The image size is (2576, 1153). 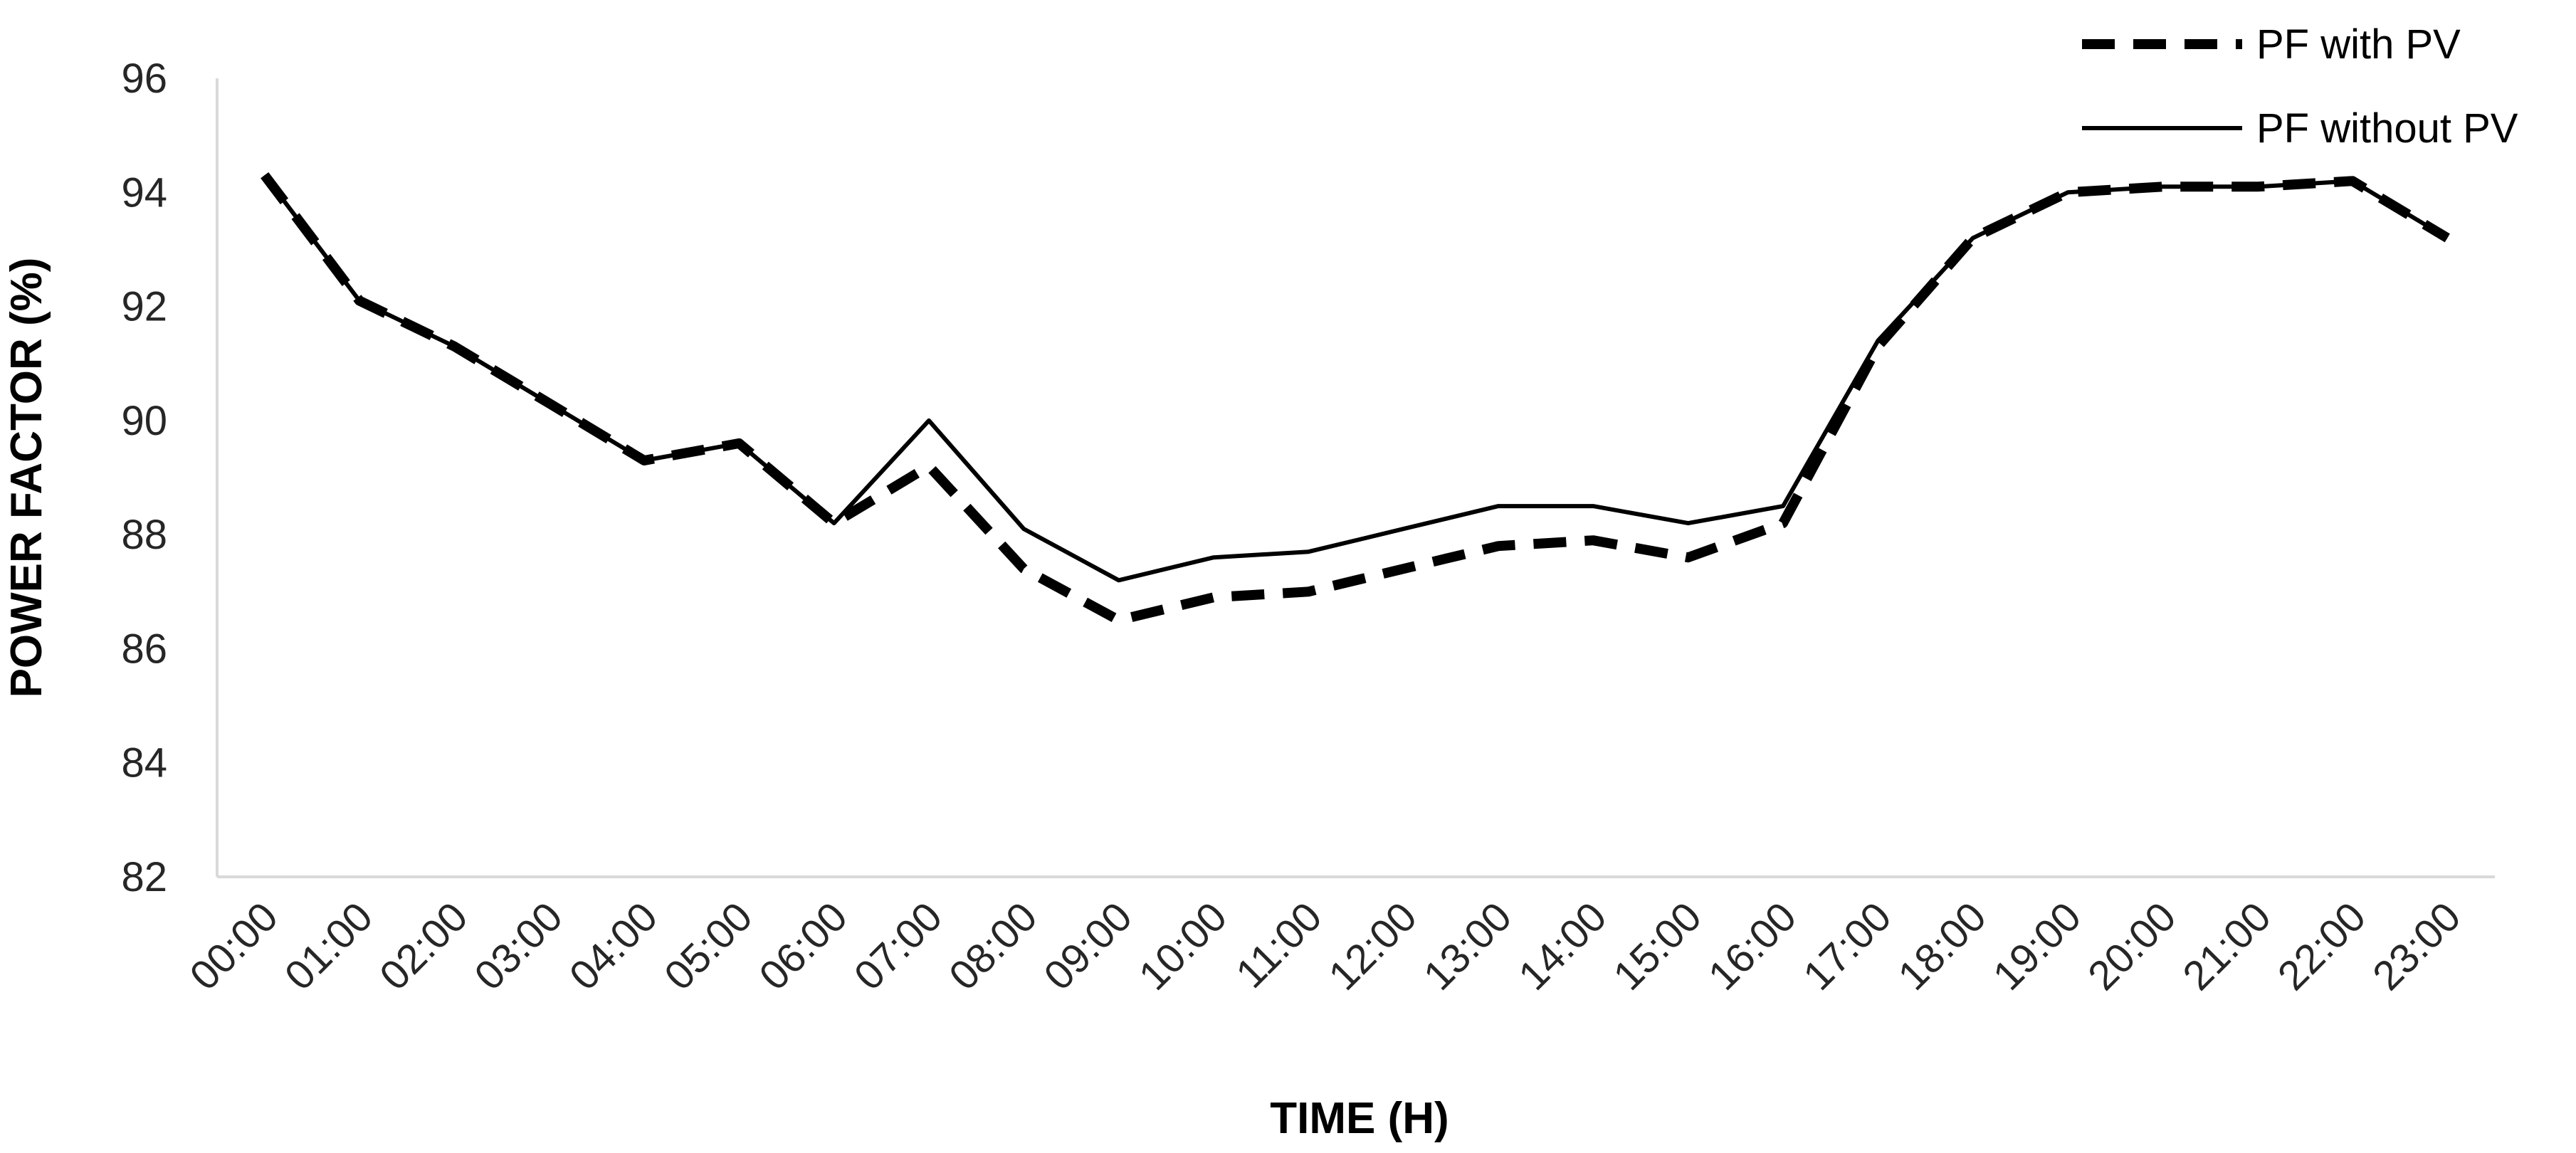 What do you see at coordinates (709, 946) in the screenshot?
I see `x-tick-label: 05:00` at bounding box center [709, 946].